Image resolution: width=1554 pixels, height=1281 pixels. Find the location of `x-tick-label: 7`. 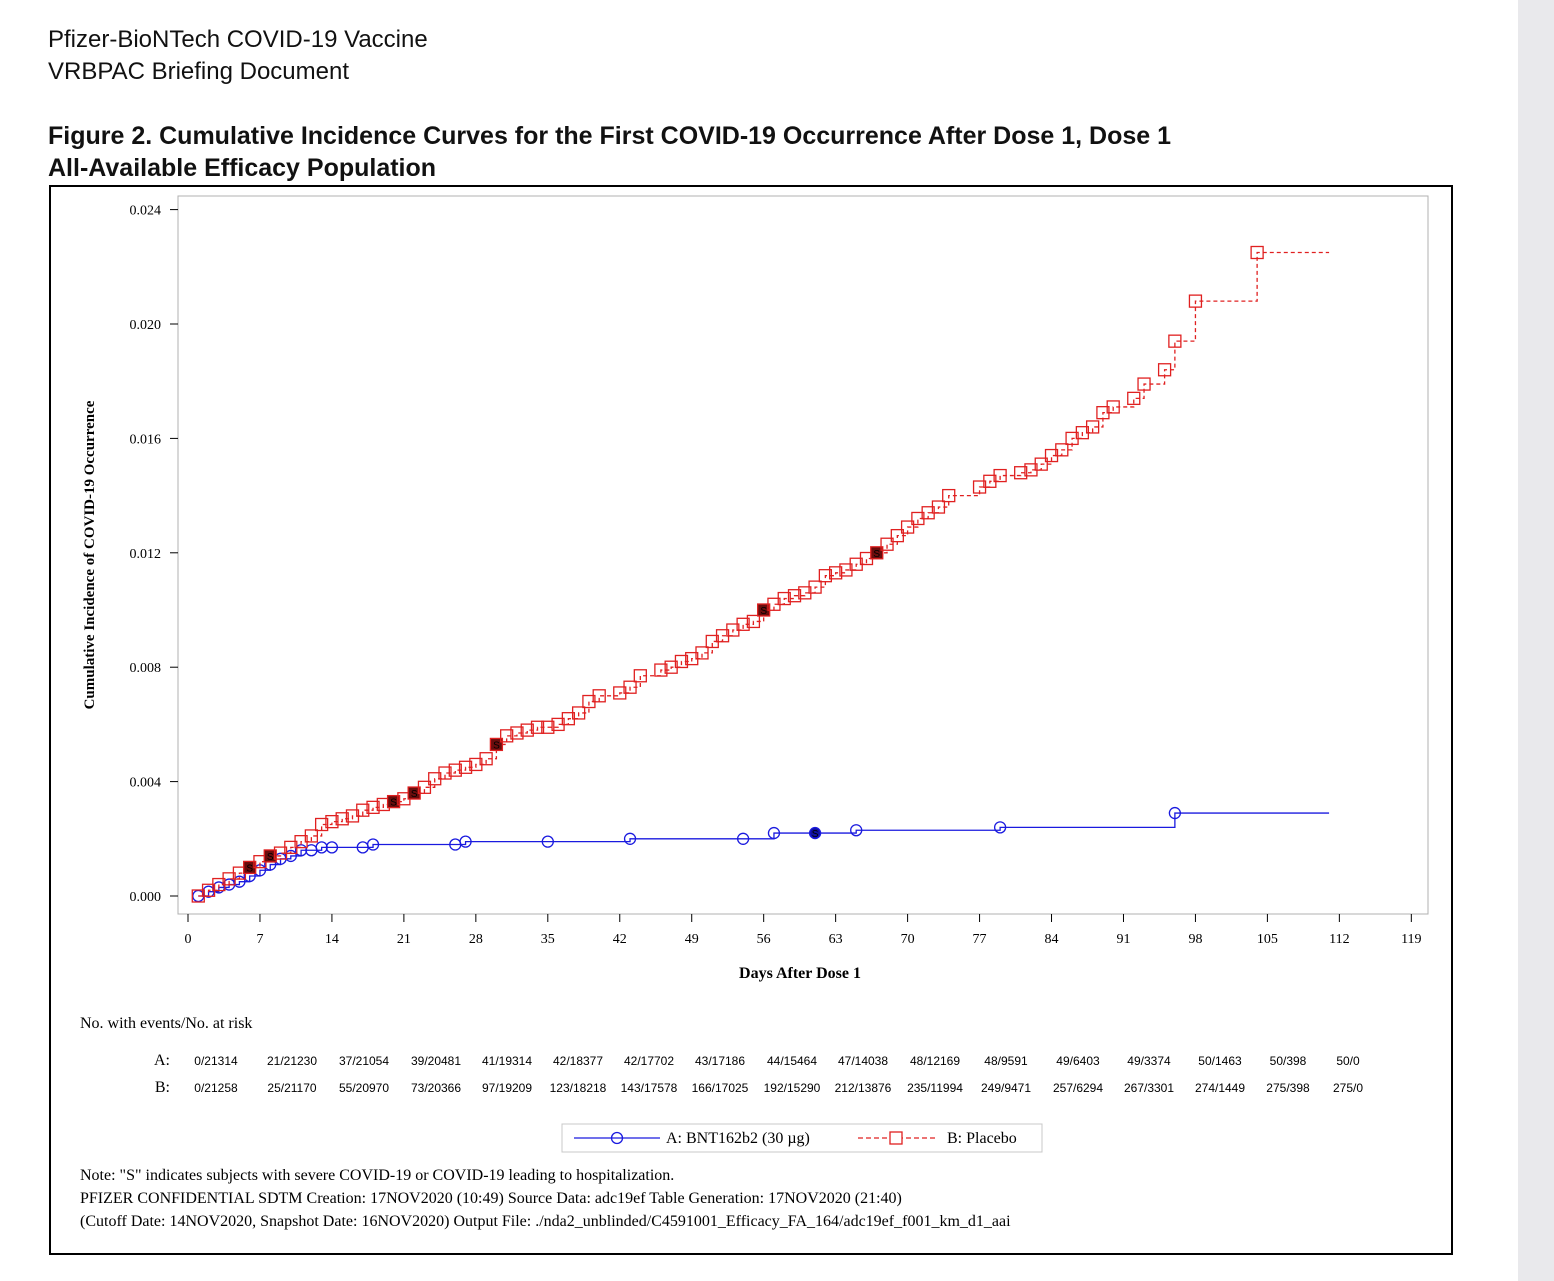

x-tick-label: 7 is located at coordinates (259, 939).